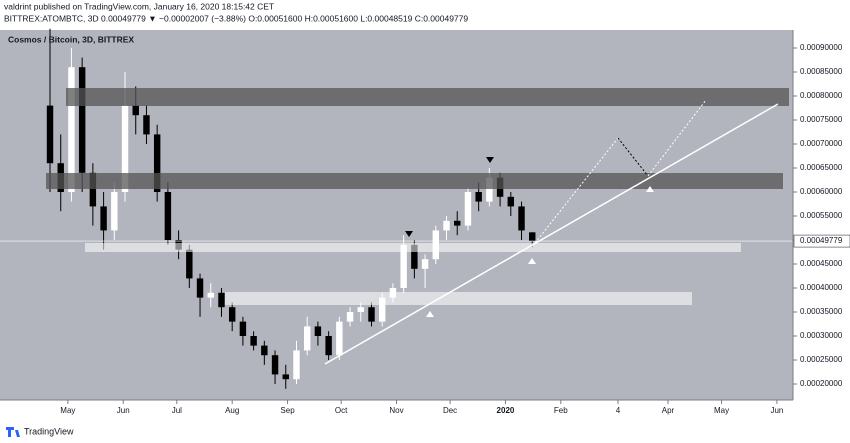 The height and width of the screenshot is (443, 850). I want to click on x-tick-label: Apr, so click(668, 410).